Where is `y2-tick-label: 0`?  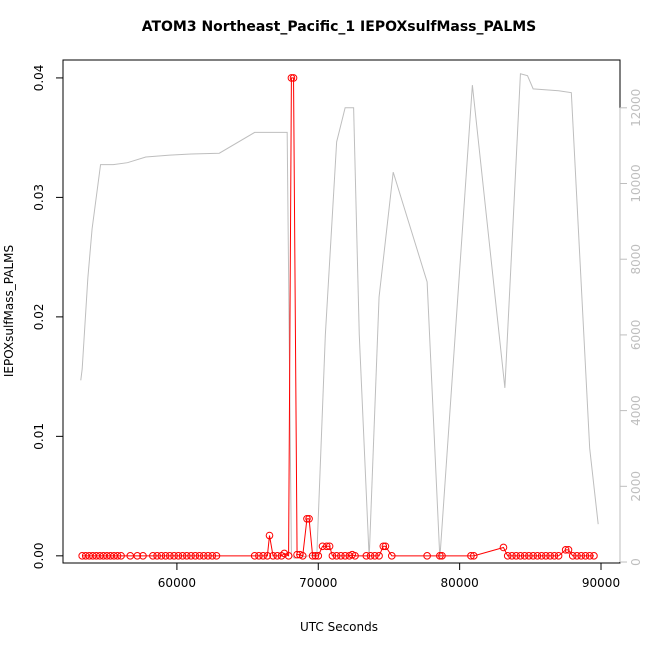 y2-tick-label: 0 is located at coordinates (636, 562).